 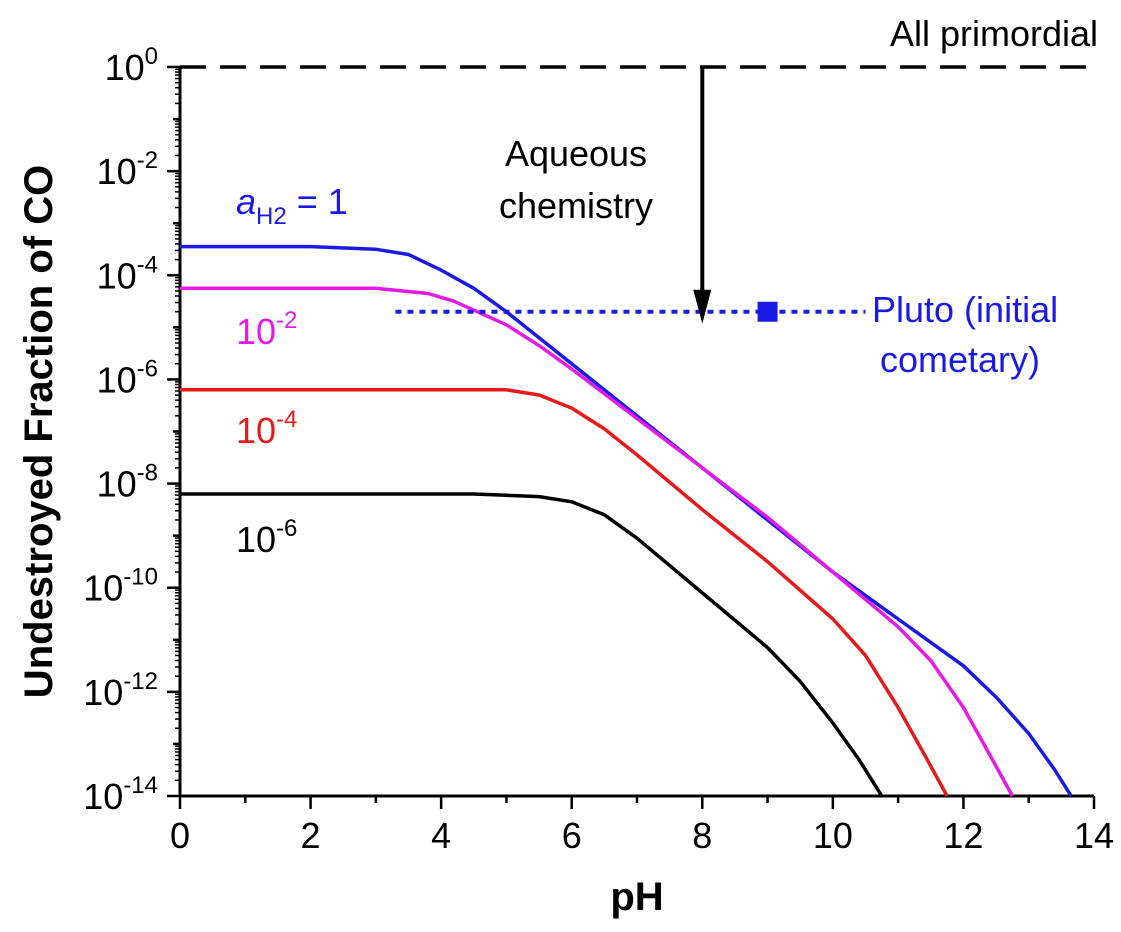 I want to click on series-label-italic: a, so click(x=246, y=201).